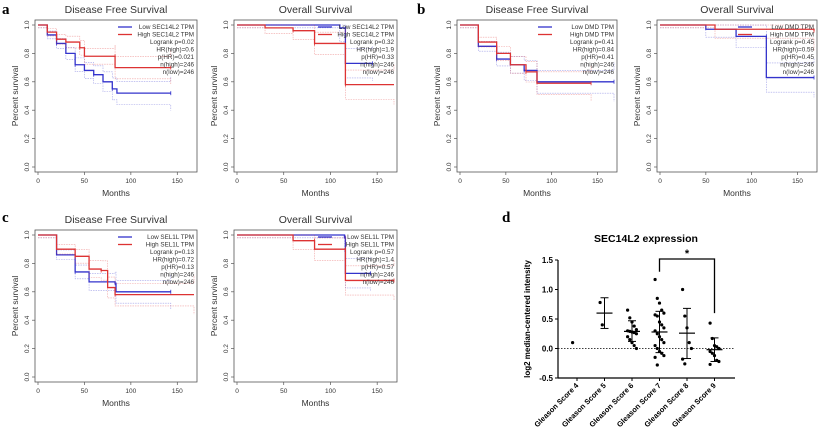  Describe the element at coordinates (6, 10) in the screenshot. I see `panel-label-a: a` at that location.